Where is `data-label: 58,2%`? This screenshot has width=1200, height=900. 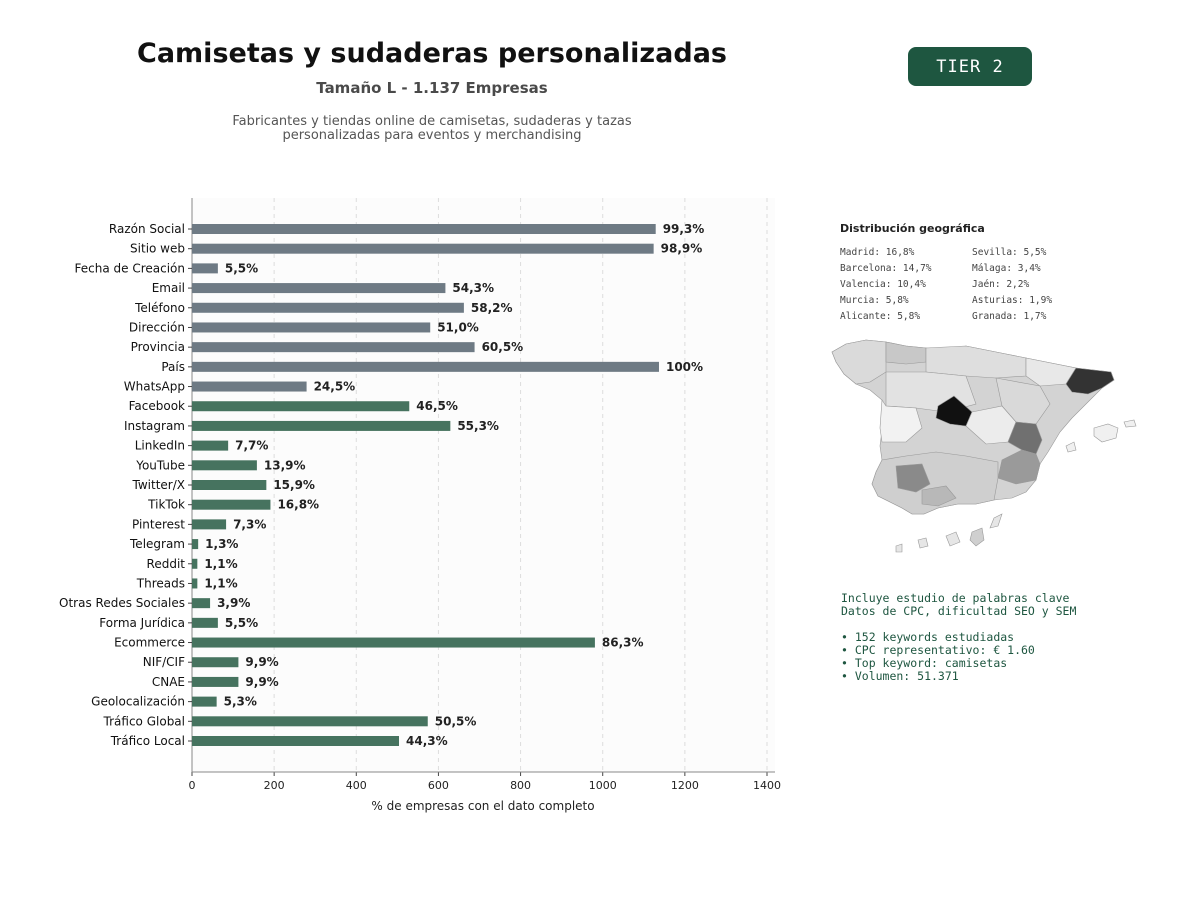
data-label: 58,2% is located at coordinates (492, 308).